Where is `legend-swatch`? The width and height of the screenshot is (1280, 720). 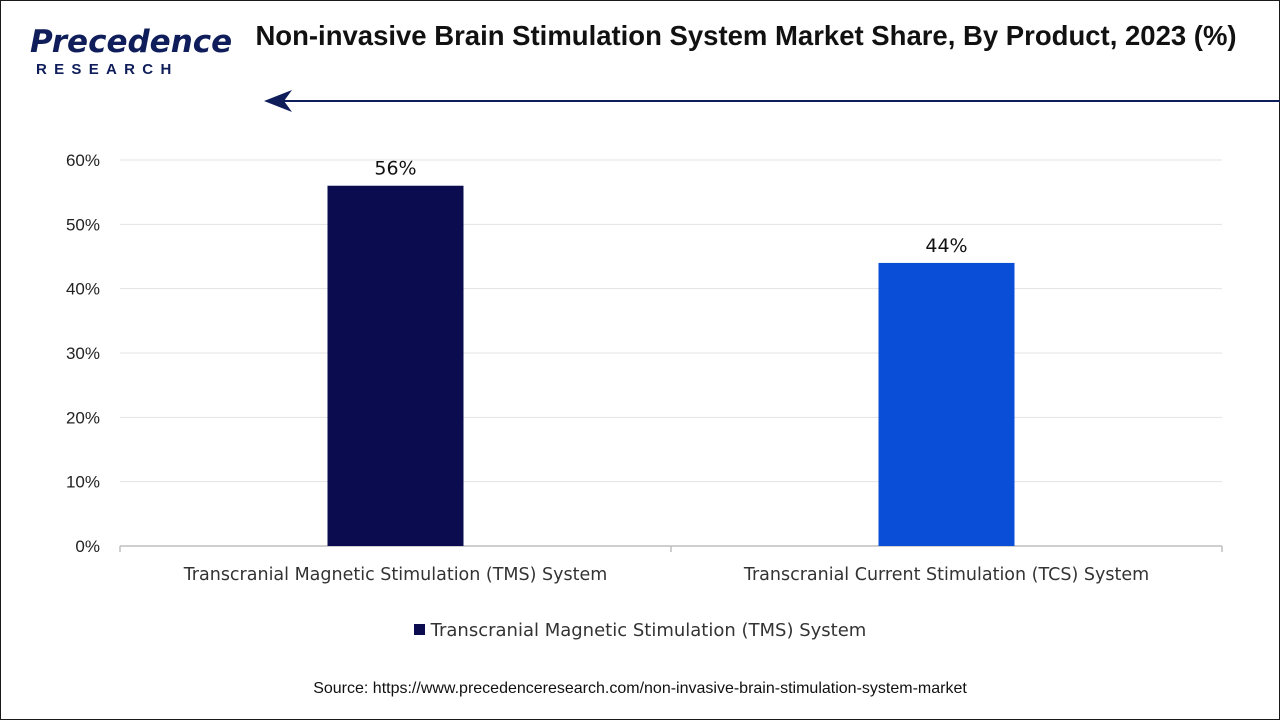 legend-swatch is located at coordinates (419, 629).